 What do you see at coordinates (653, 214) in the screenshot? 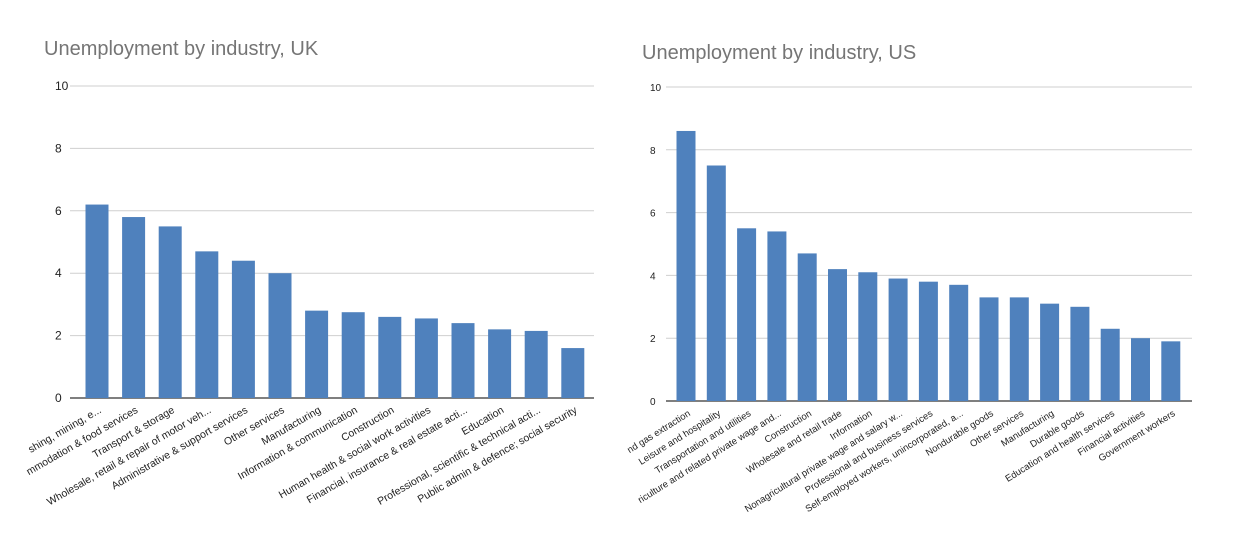
I see `us-y-tick-label: 6` at bounding box center [653, 214].